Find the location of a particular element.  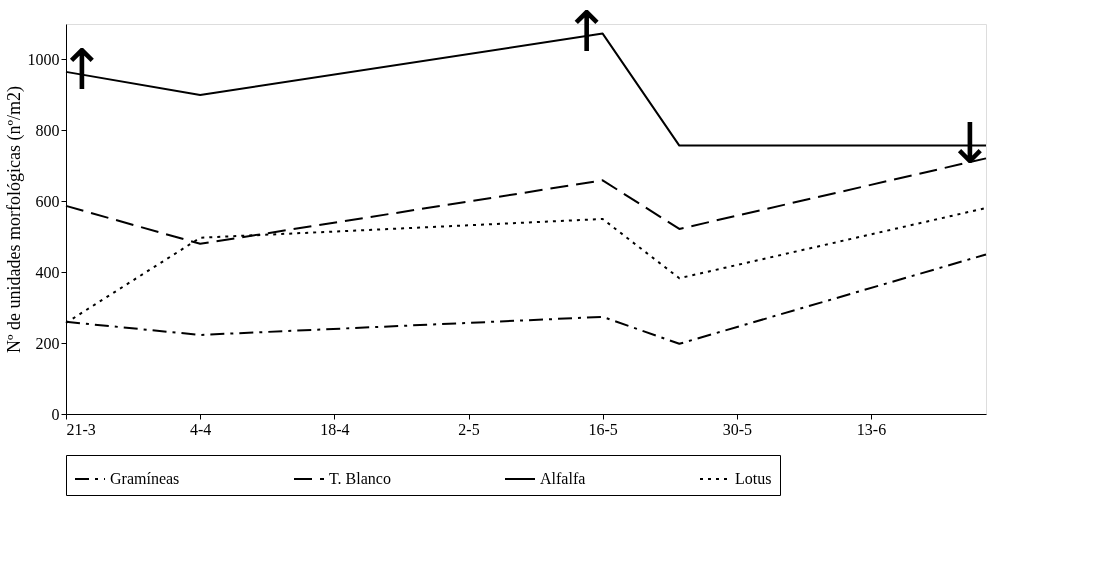

legend-label: T. Blanco is located at coordinates (360, 478).